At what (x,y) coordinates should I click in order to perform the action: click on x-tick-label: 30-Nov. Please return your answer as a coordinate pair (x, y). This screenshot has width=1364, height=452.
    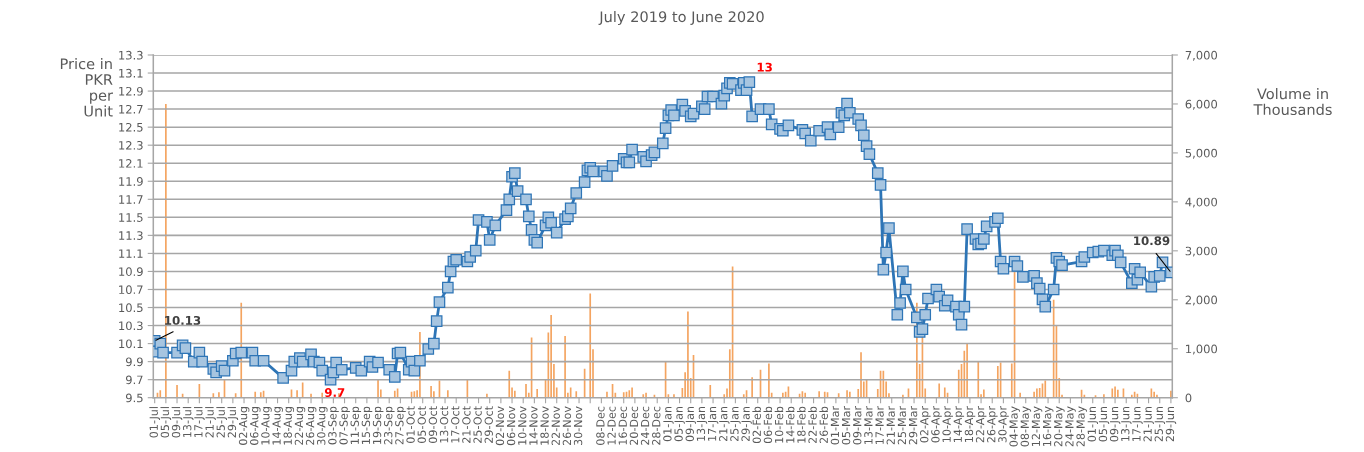
    Looking at the image, I should click on (578, 426).